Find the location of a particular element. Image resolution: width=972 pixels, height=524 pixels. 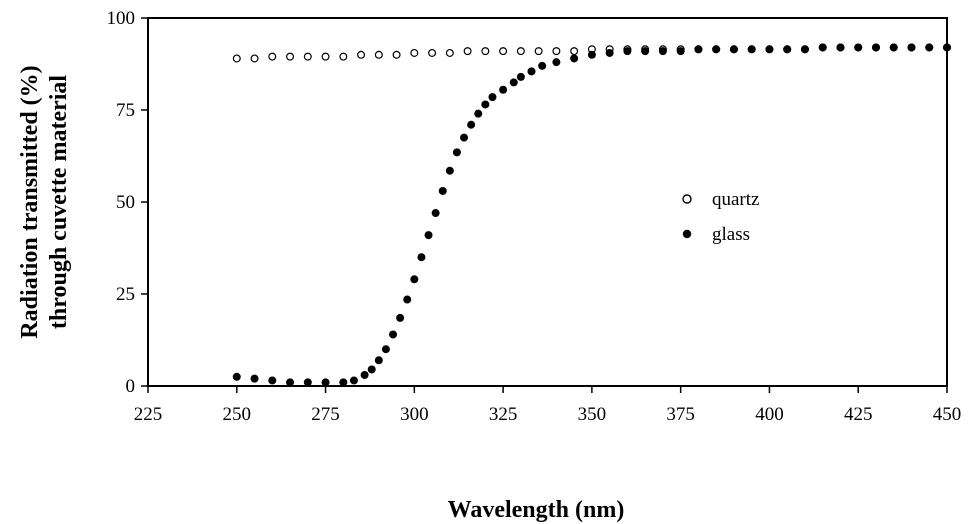

y-axis-title-line1: Radiation transmitted (%) is located at coordinates (30, 201).